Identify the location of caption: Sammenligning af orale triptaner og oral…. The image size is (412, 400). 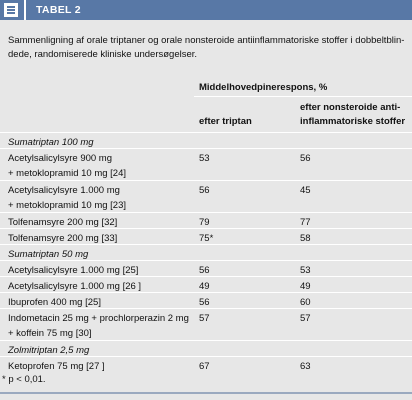
(206, 47).